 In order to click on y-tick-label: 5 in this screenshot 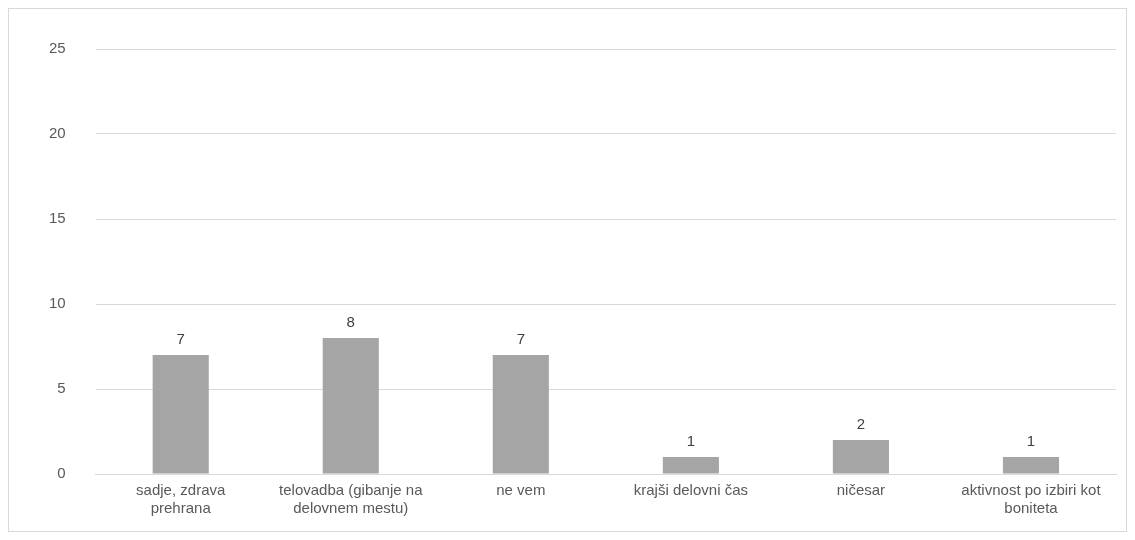, I will do `click(61, 388)`.